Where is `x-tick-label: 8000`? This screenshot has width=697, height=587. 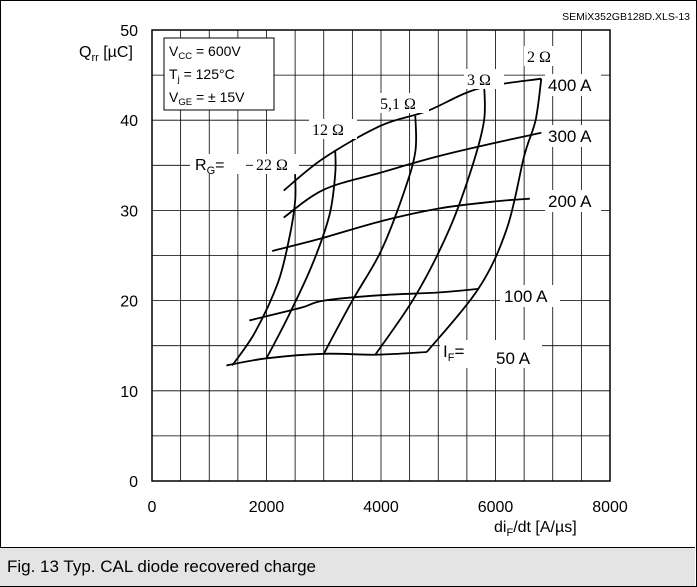 x-tick-label: 8000 is located at coordinates (610, 507).